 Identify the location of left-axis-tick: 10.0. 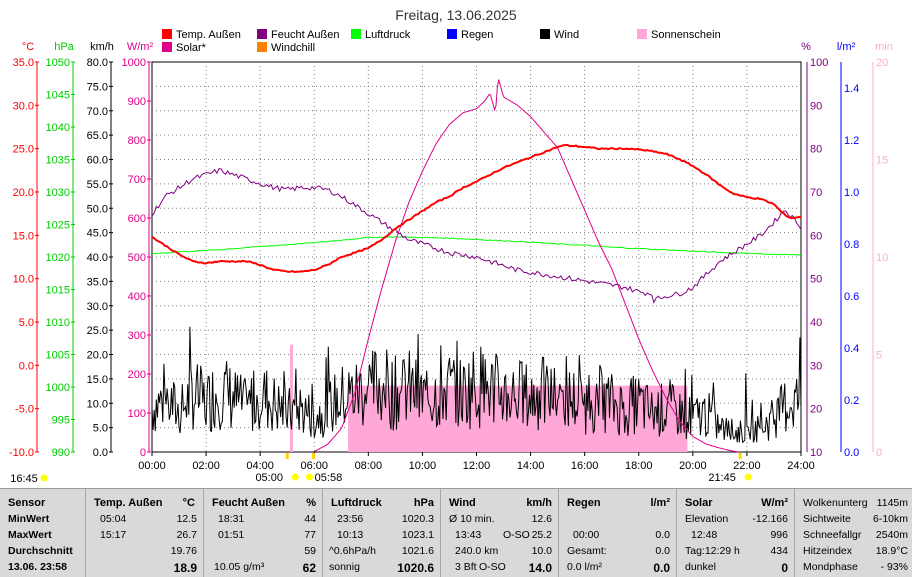
(97, 404).